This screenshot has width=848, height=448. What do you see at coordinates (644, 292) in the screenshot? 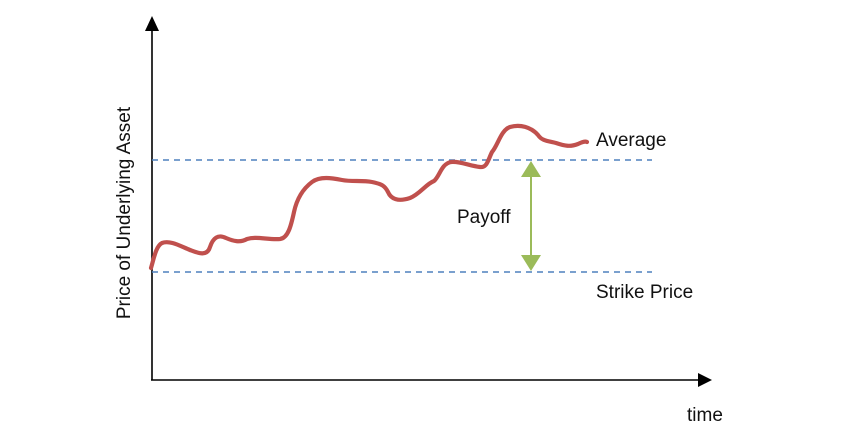
I see `strike-price-label: Strike Price` at bounding box center [644, 292].